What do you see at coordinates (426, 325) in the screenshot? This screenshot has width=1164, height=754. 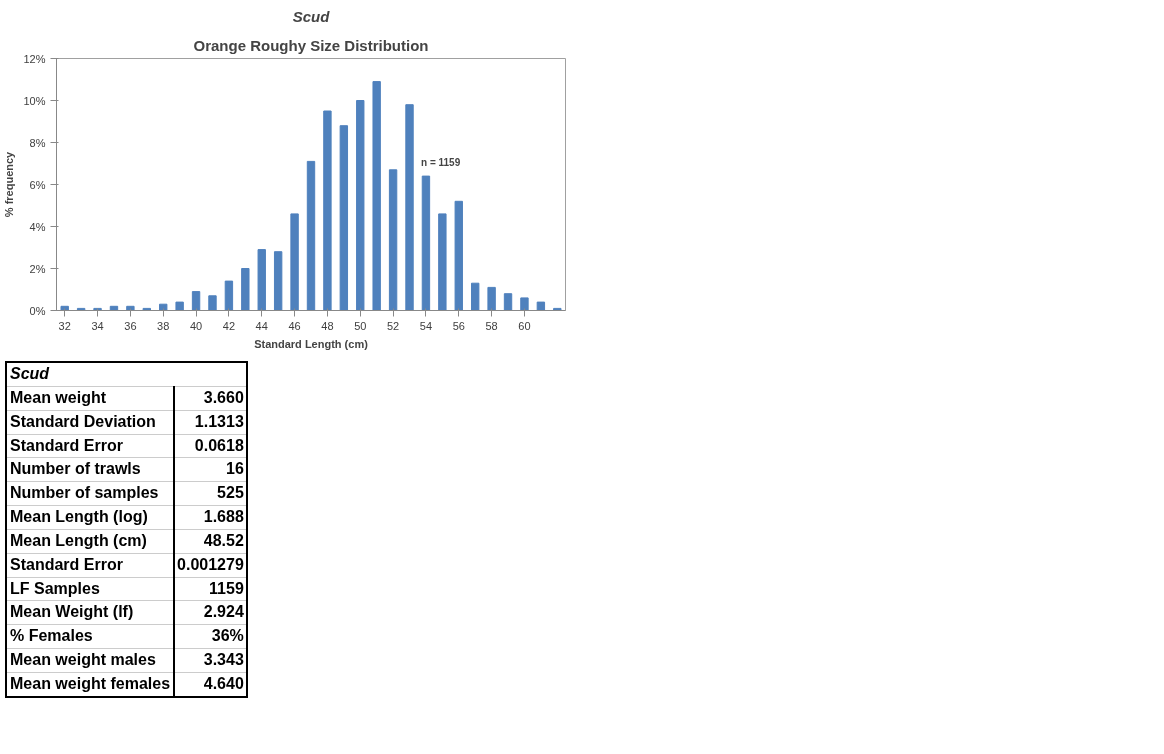 I see `x-tick-label: 54` at bounding box center [426, 325].